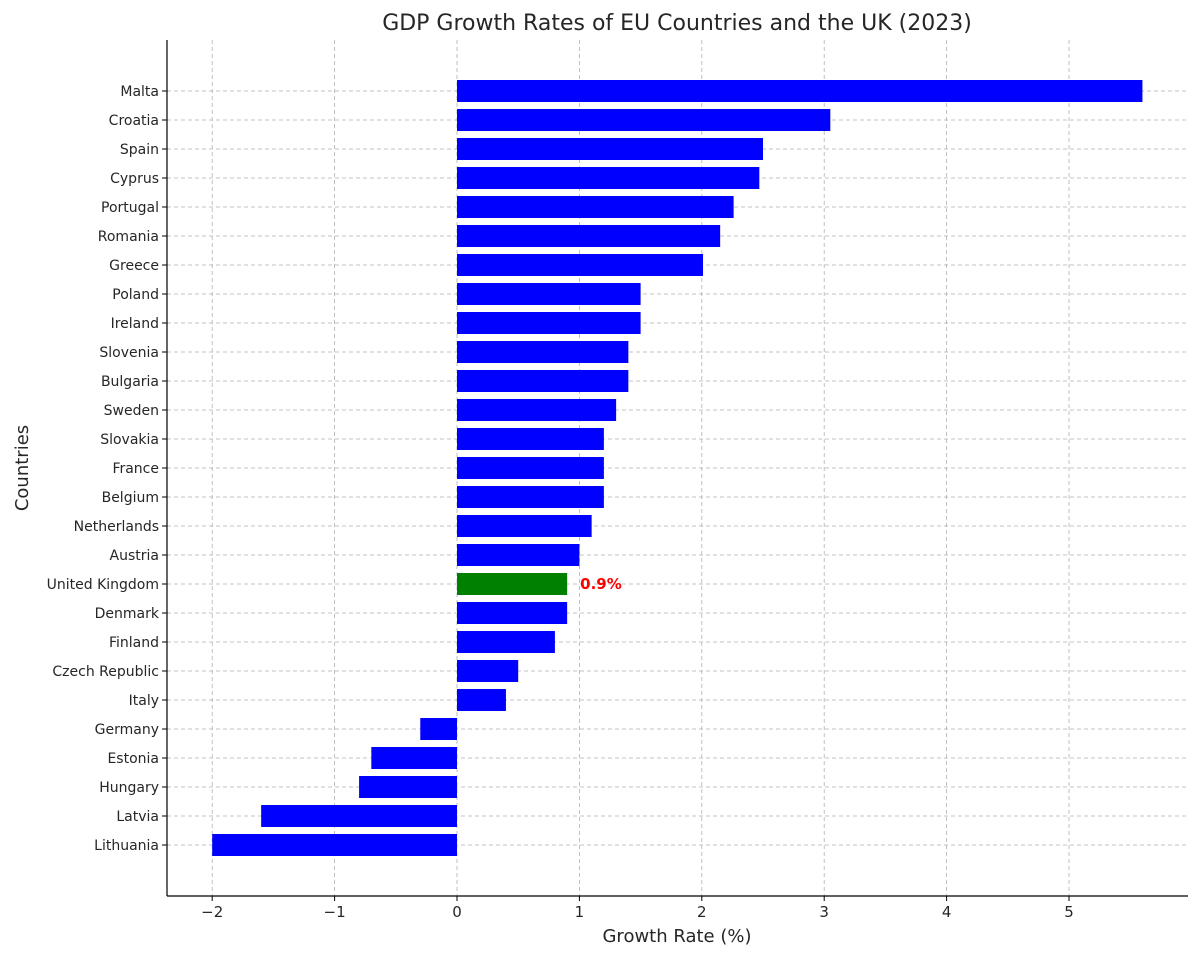  What do you see at coordinates (105, 672) in the screenshot?
I see `y-tick-label: Czech Republic` at bounding box center [105, 672].